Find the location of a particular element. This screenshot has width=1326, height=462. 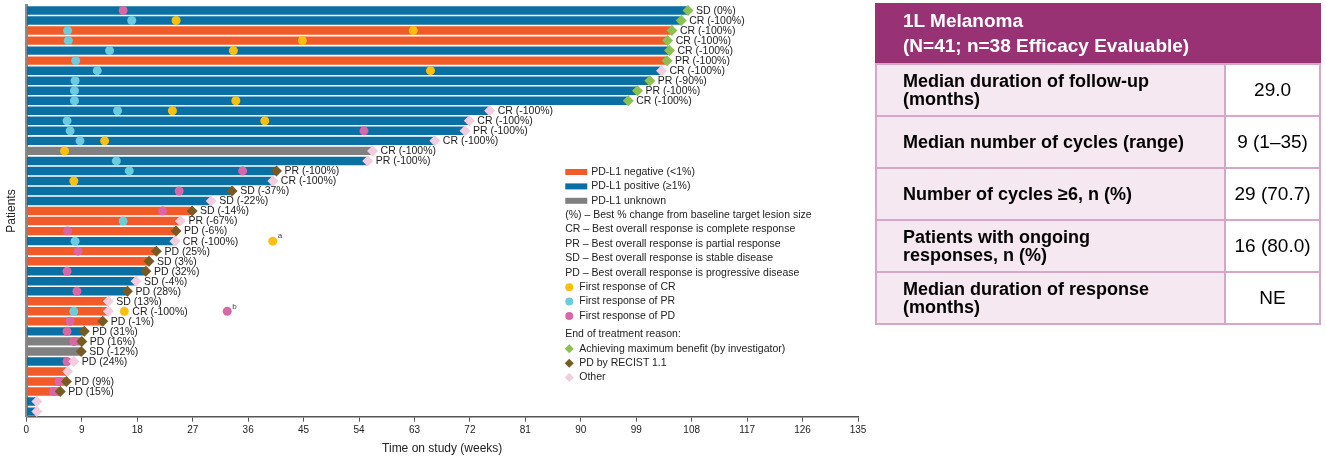

category-label: Median duration of response (months) is located at coordinates (1051, 298).